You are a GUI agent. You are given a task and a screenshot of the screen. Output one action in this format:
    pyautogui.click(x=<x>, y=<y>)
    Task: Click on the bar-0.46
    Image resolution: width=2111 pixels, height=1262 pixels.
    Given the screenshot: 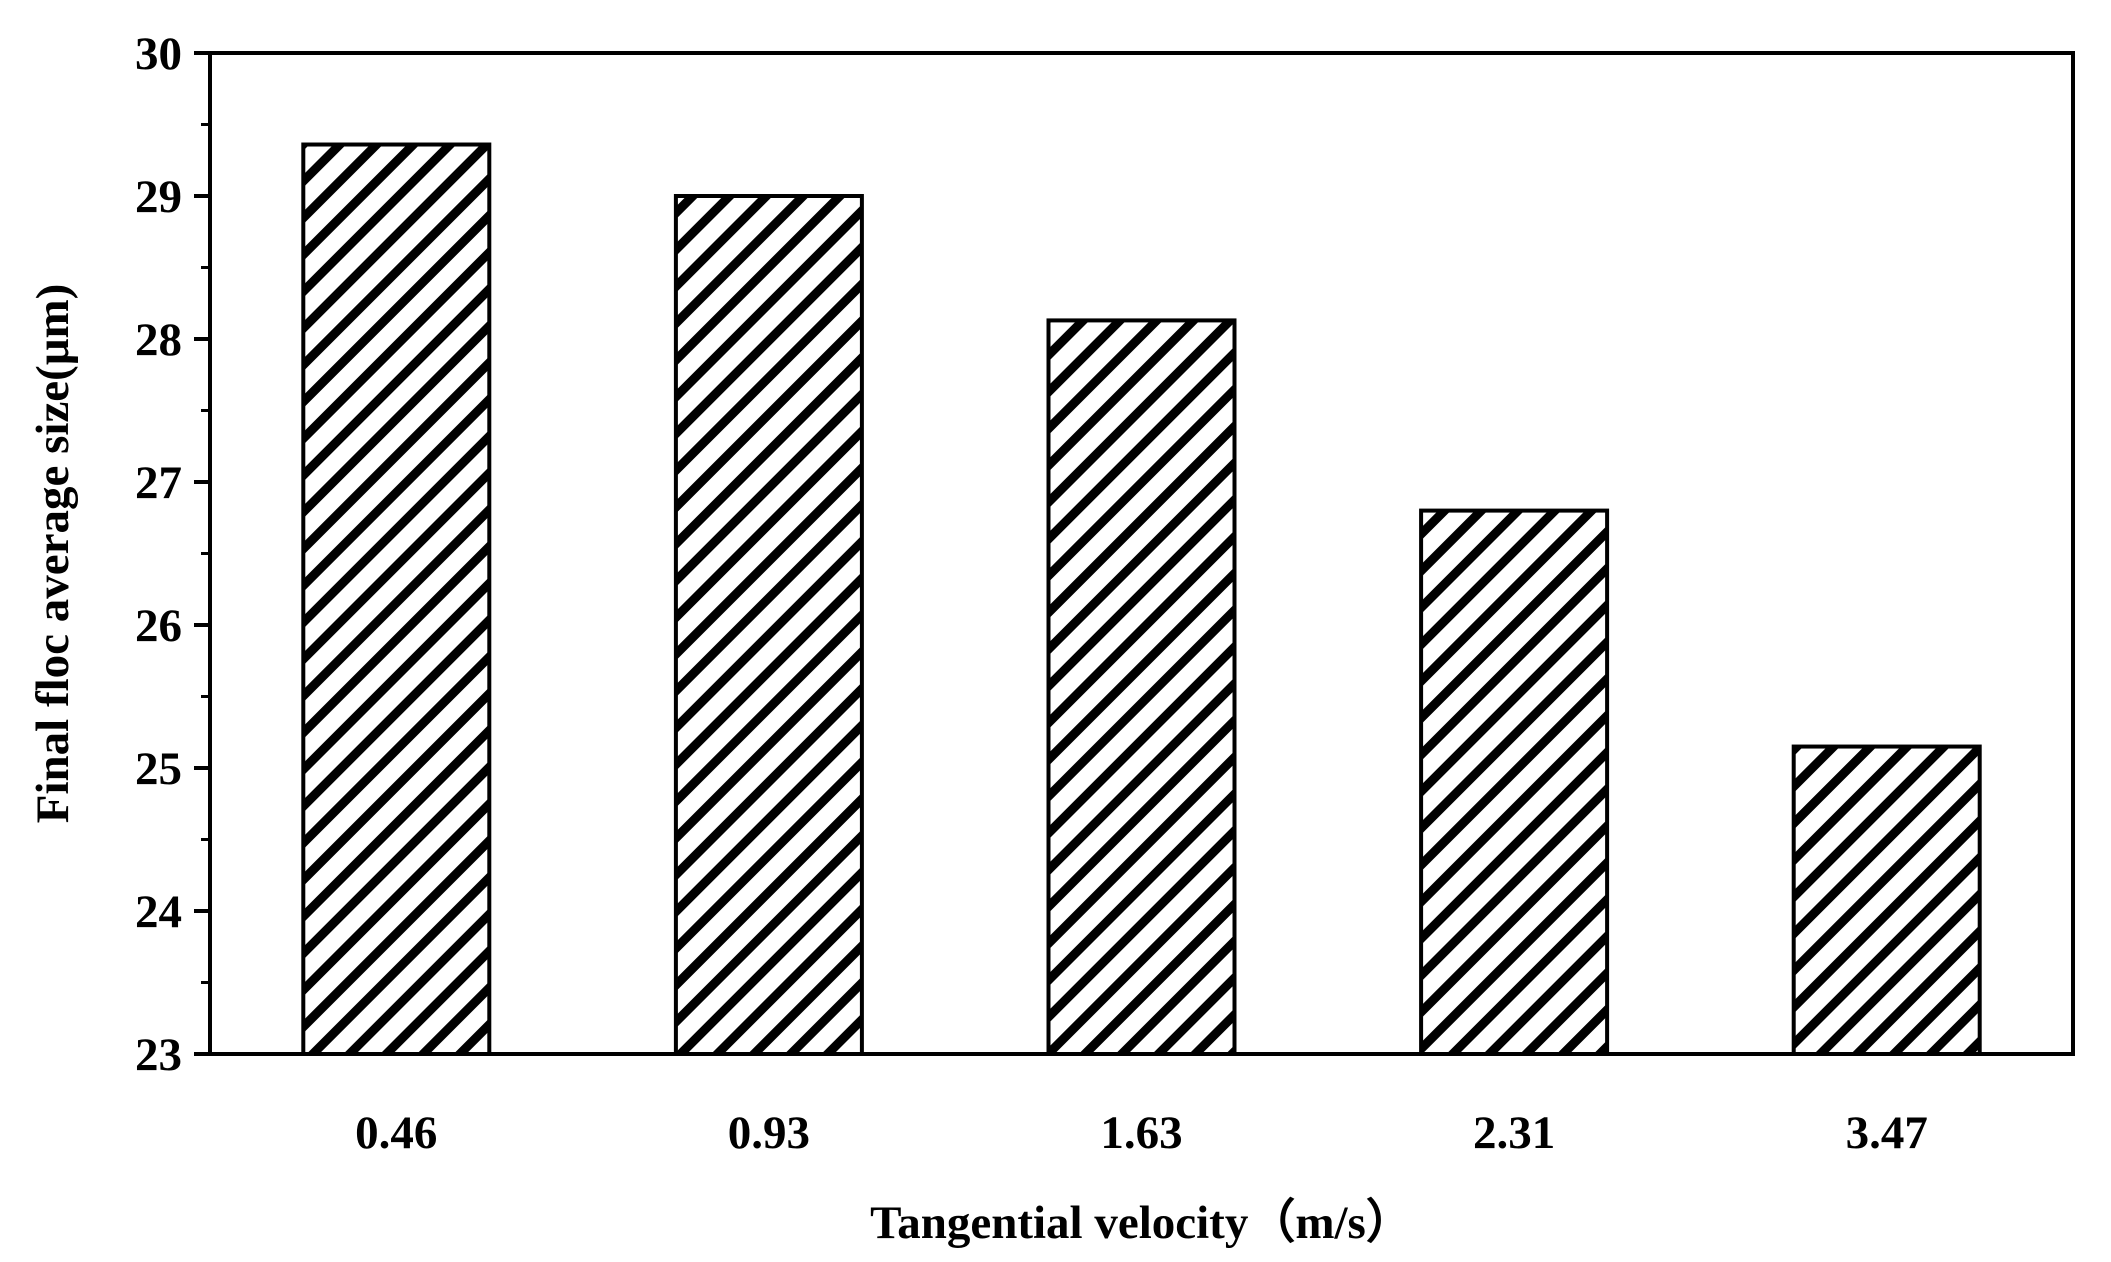 What is the action you would take?
    pyautogui.click(x=396, y=599)
    